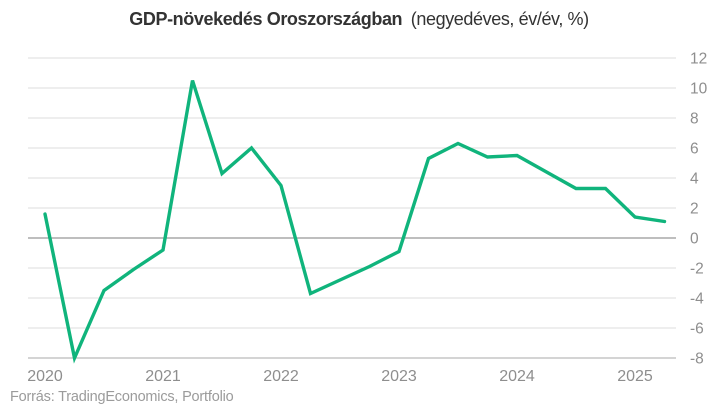 The height and width of the screenshot is (415, 718). Describe the element at coordinates (697, 329) in the screenshot. I see `y-tick-label: -6` at that location.